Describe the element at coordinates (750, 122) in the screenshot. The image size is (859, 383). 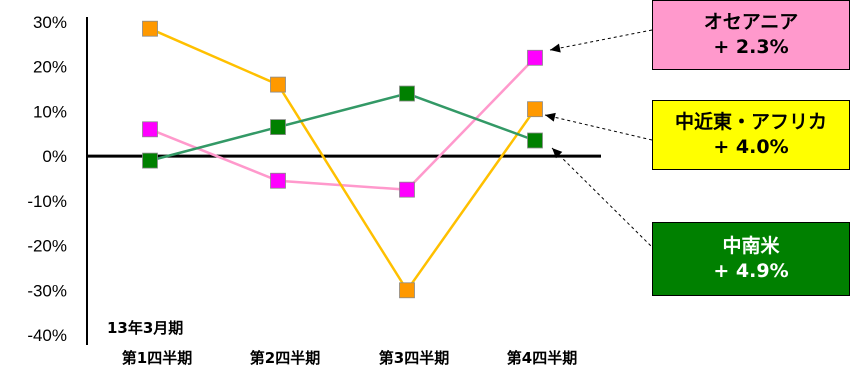
I see `callout-title: 中近東・アフリカ` at that location.